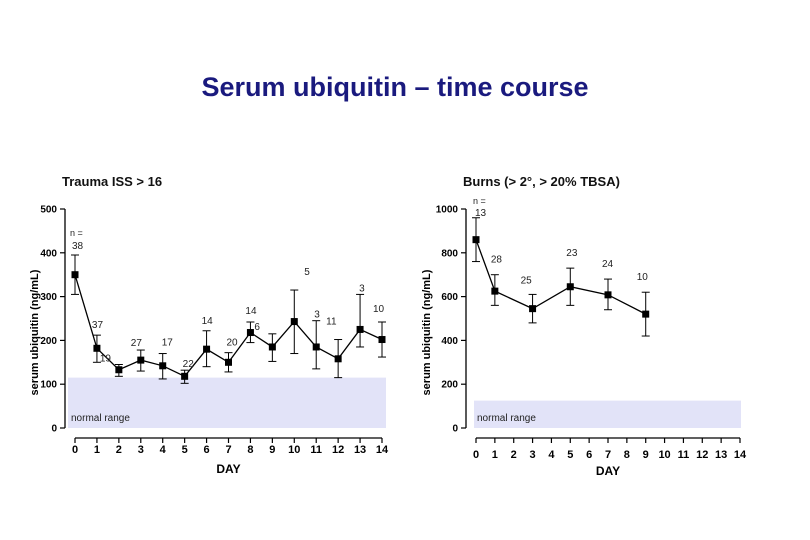 Image resolution: width=810 pixels, height=540 pixels. What do you see at coordinates (106, 358) in the screenshot?
I see `n-count-label: 19` at bounding box center [106, 358].